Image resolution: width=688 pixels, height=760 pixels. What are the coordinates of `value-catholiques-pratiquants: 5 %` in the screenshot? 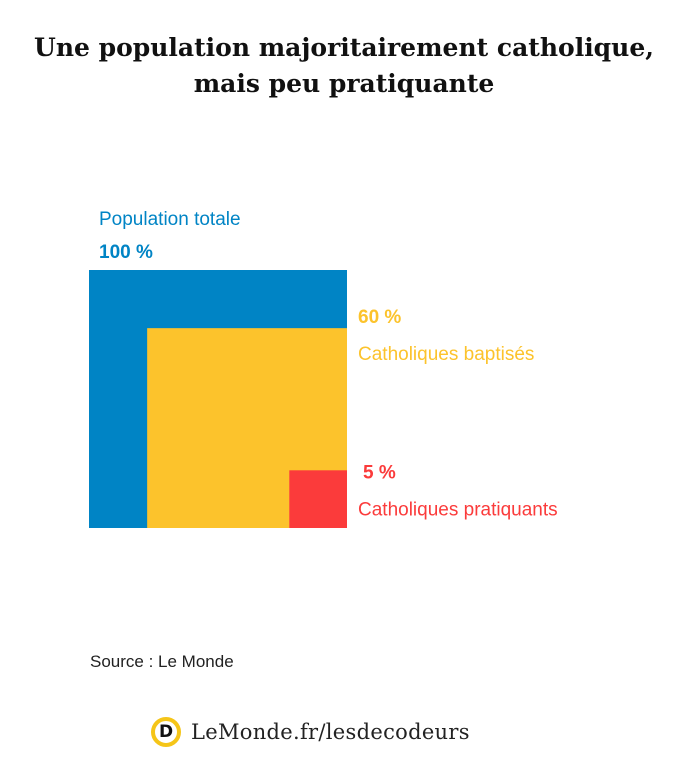 It's located at (379, 472).